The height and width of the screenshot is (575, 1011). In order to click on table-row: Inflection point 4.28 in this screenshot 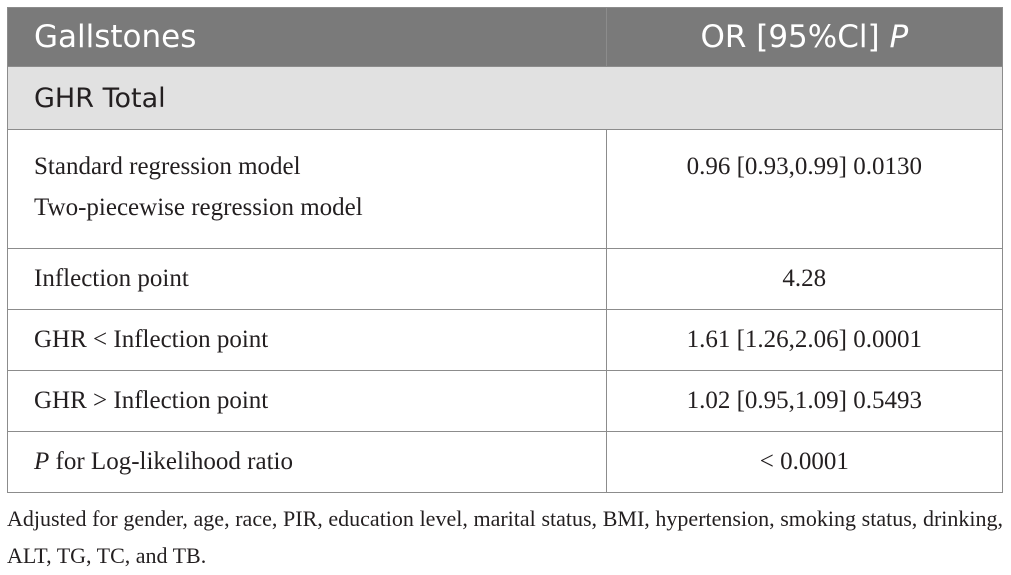, I will do `click(505, 279)`.